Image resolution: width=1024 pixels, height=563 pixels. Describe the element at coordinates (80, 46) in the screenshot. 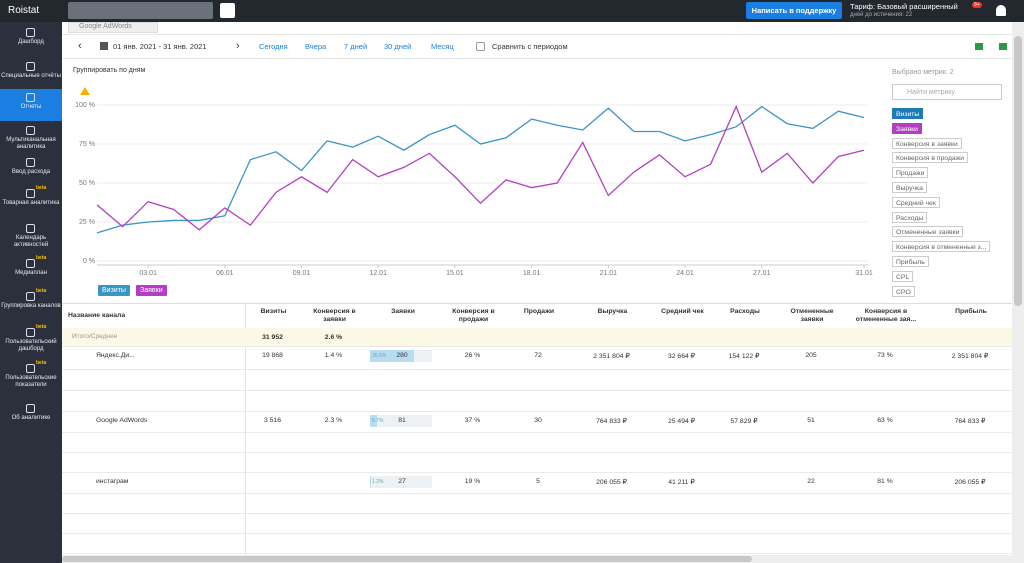

I see `prev-button: ‹` at that location.